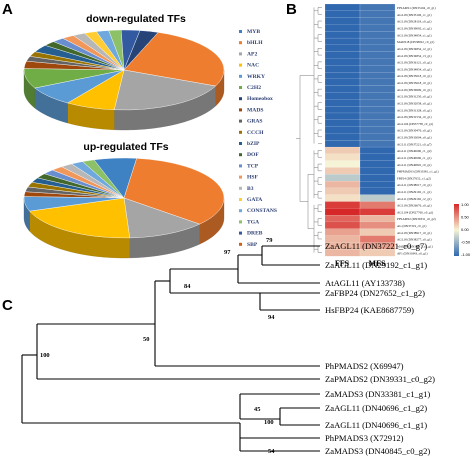  I want to click on up-pie-title: up-regulated TFs, so click(125, 147).